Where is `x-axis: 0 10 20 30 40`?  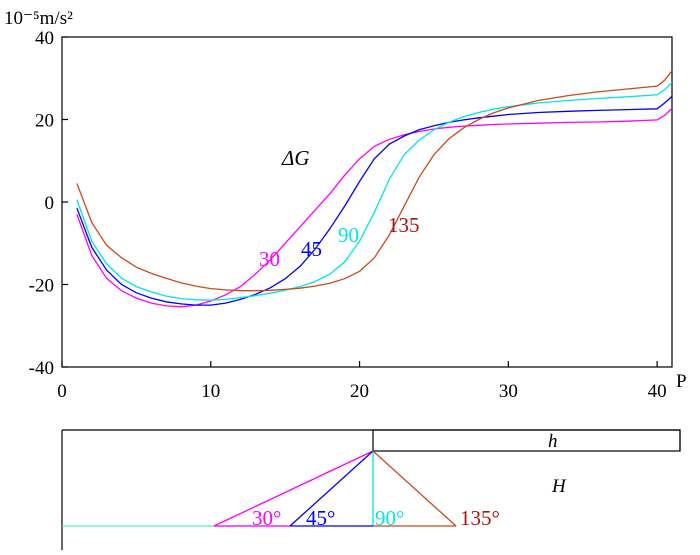 x-axis: 0 10 20 30 40 is located at coordinates (362, 381).